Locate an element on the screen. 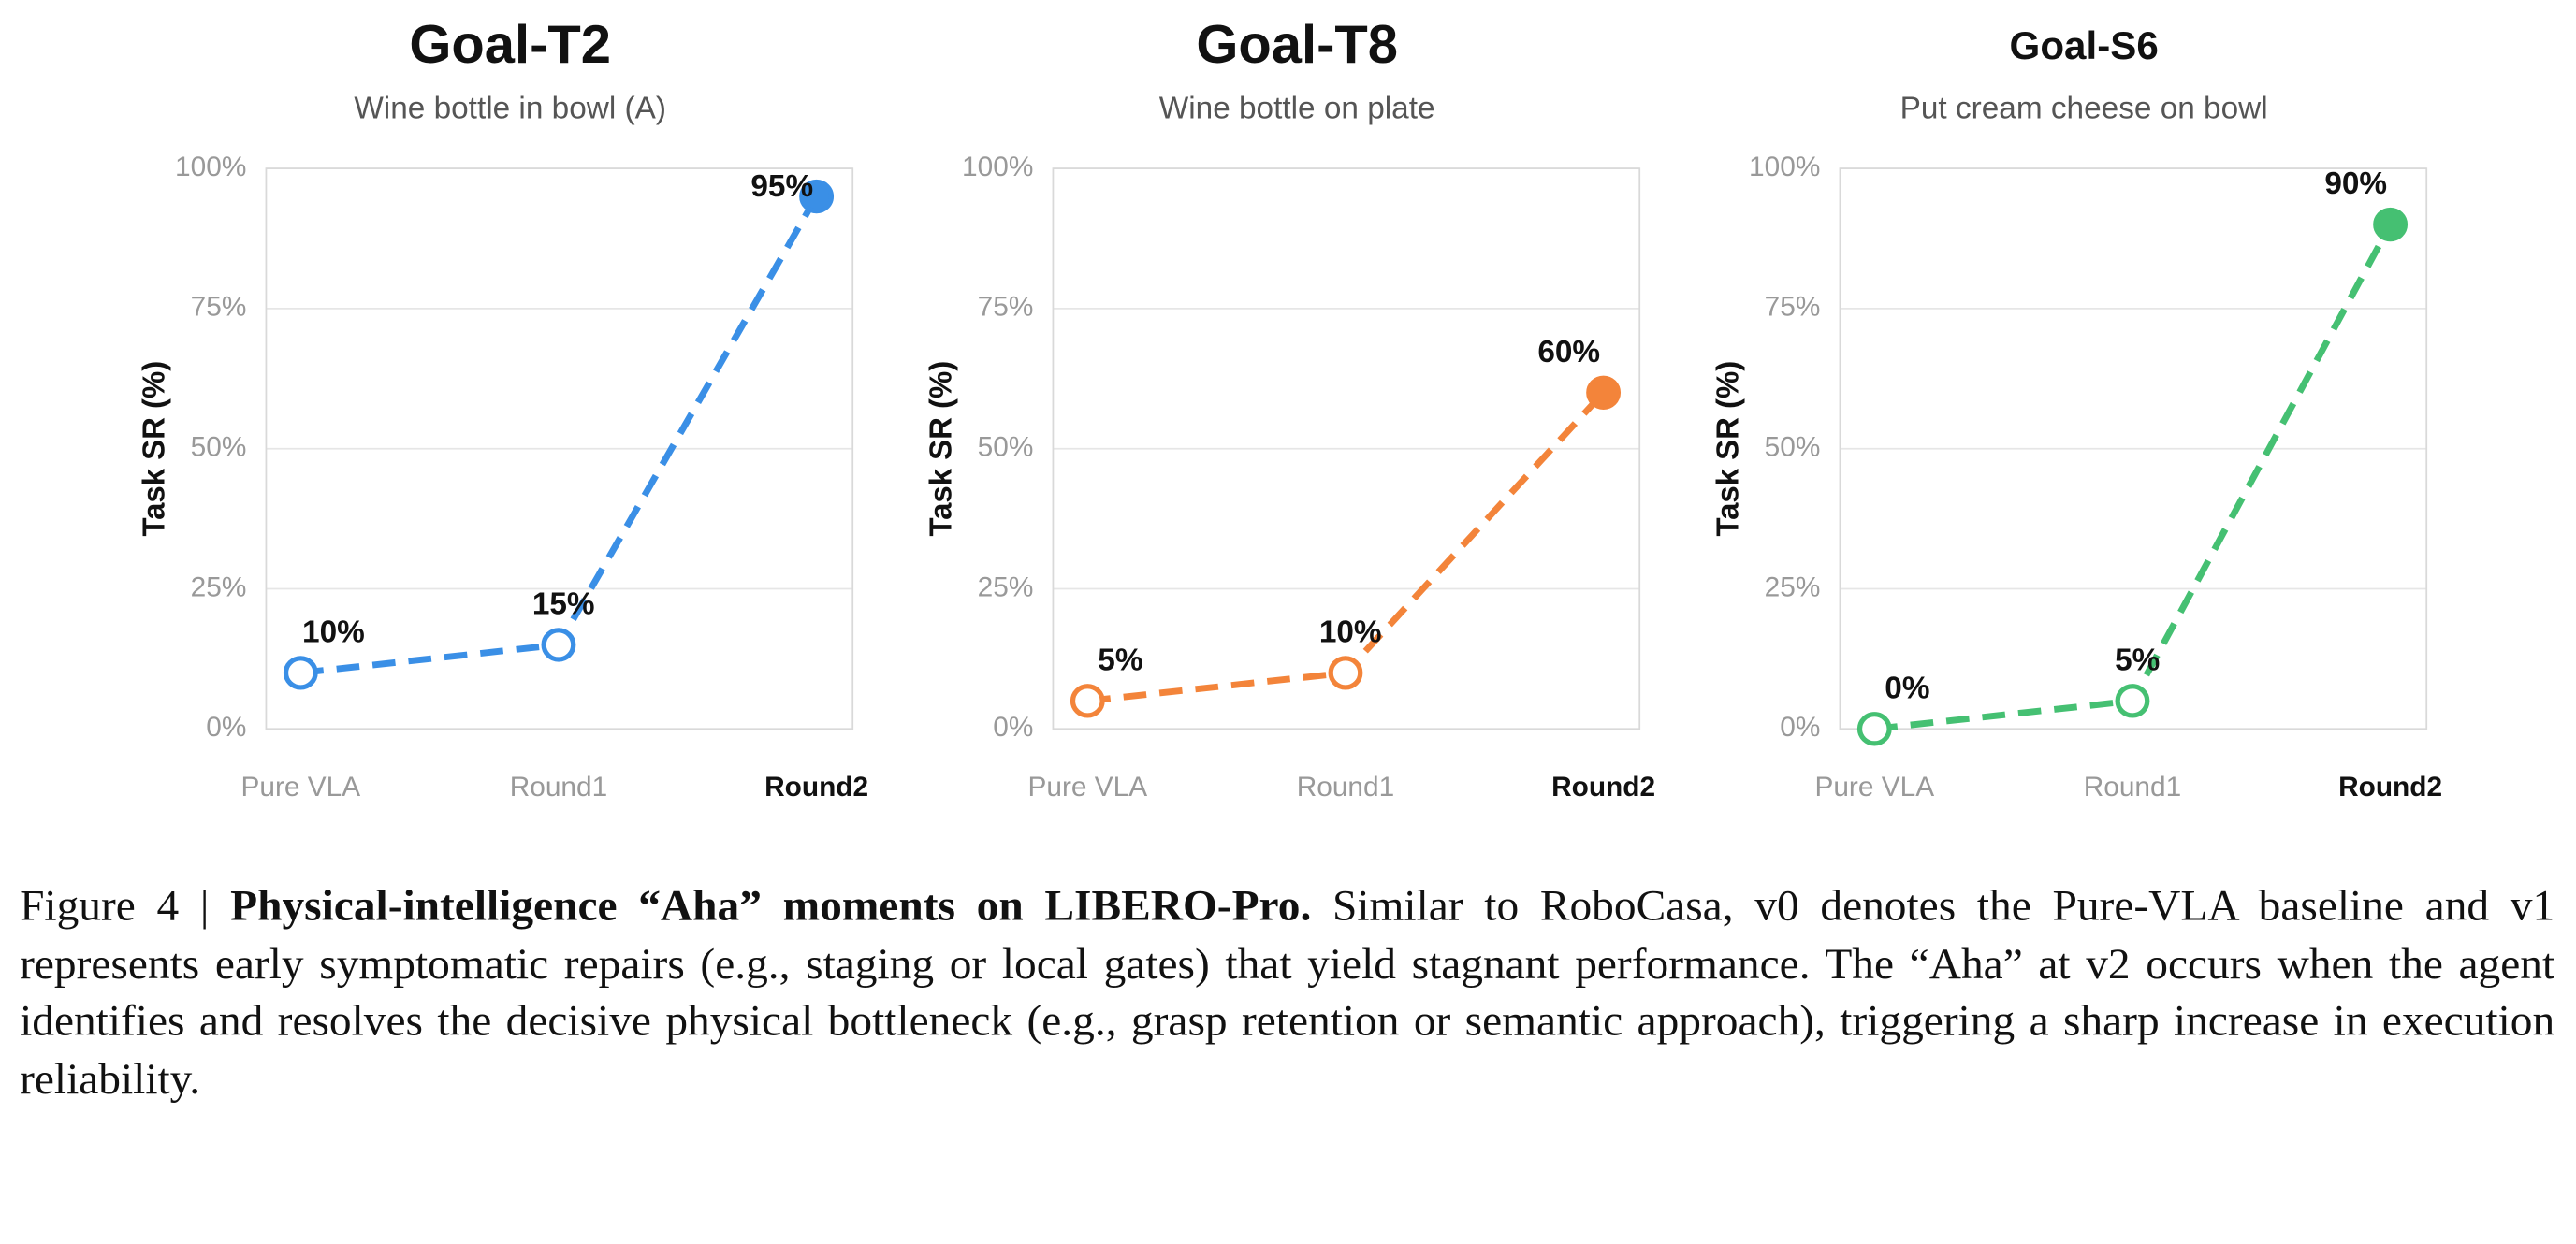  data-label: 90% is located at coordinates (2355, 184).